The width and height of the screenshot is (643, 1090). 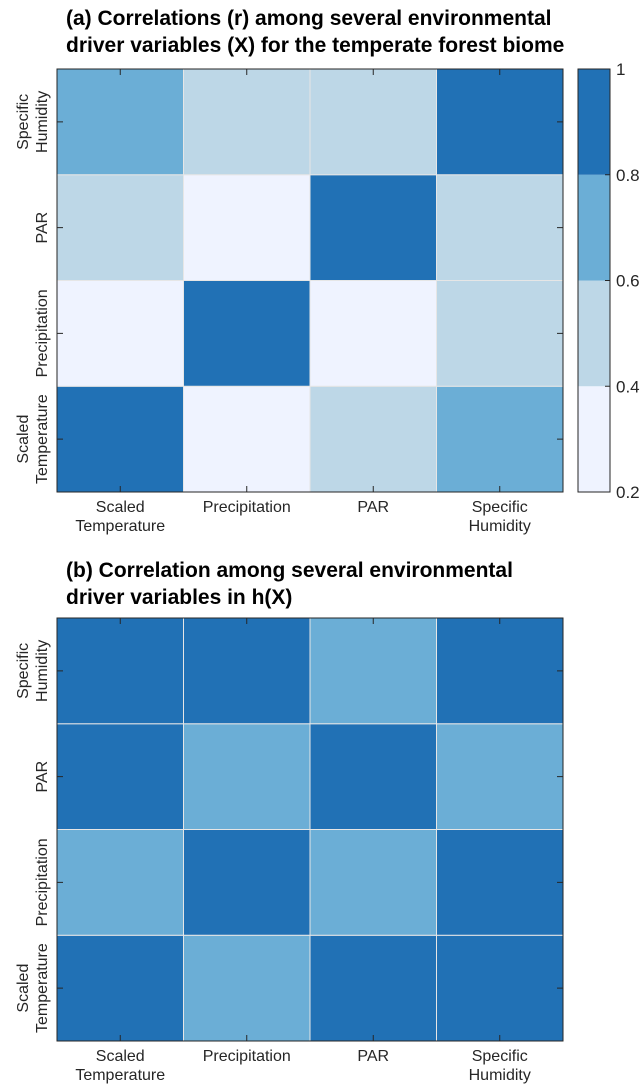 I want to click on colorbar-tick-label: 0.2, so click(x=628, y=492).